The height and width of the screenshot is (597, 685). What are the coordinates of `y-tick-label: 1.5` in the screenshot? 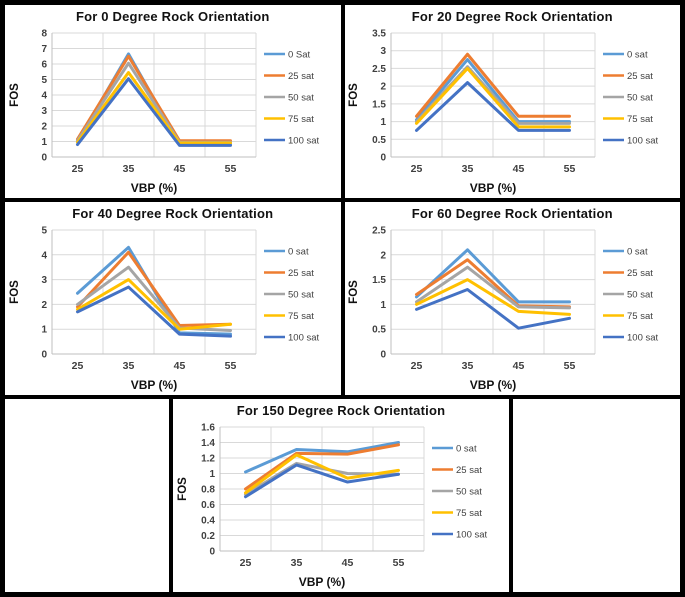 It's located at (379, 104).